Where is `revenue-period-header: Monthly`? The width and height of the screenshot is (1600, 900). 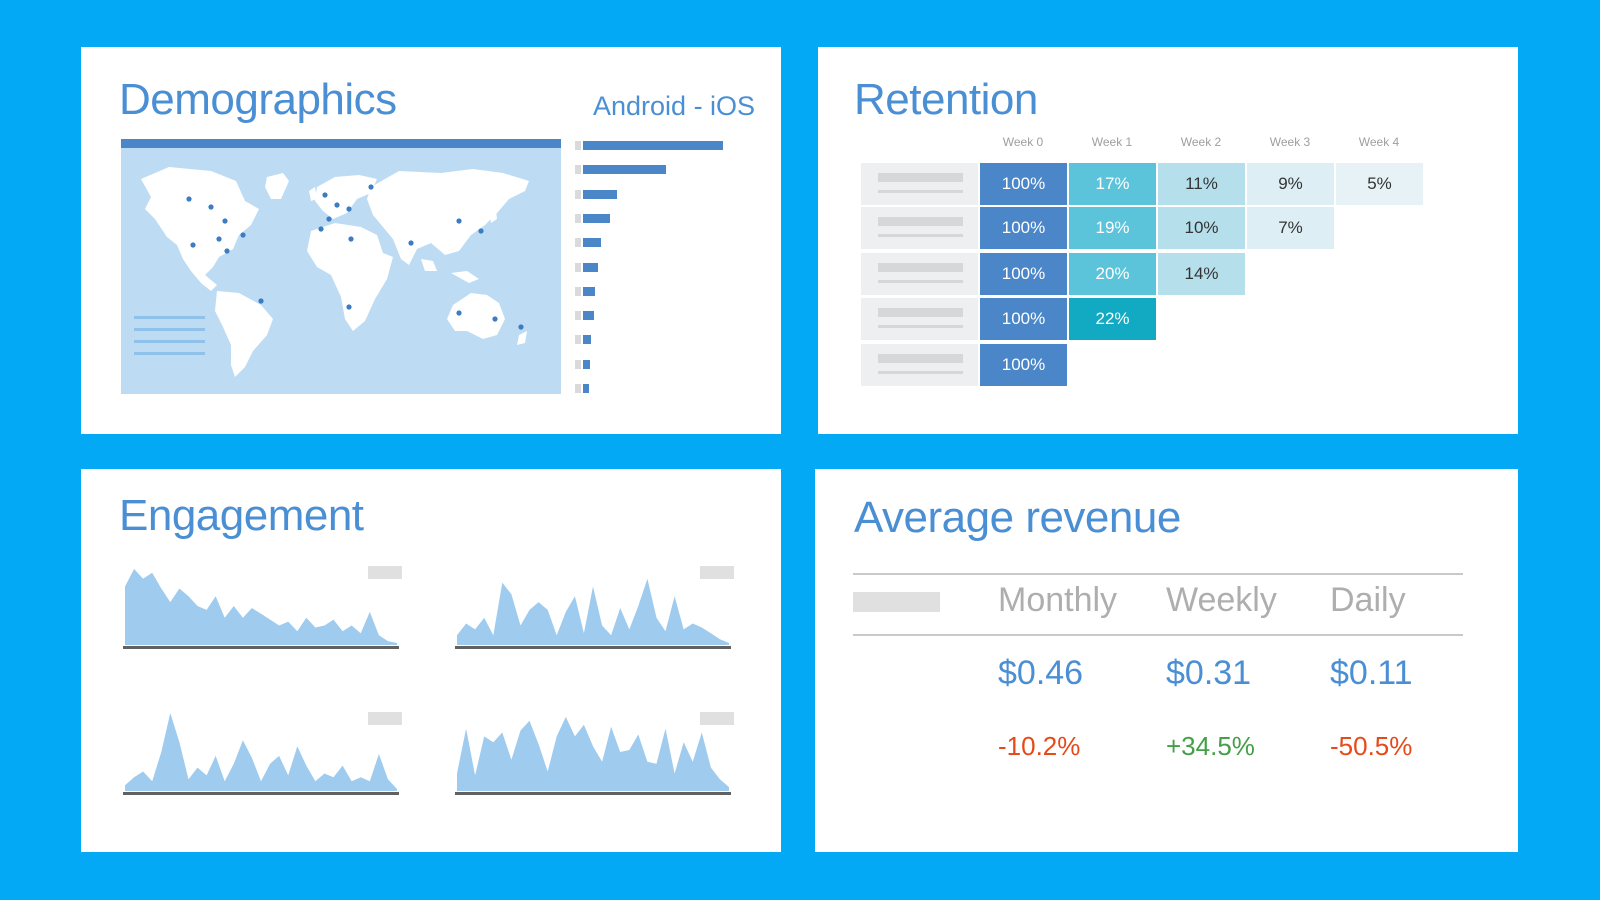
revenue-period-header: Monthly is located at coordinates (1058, 600).